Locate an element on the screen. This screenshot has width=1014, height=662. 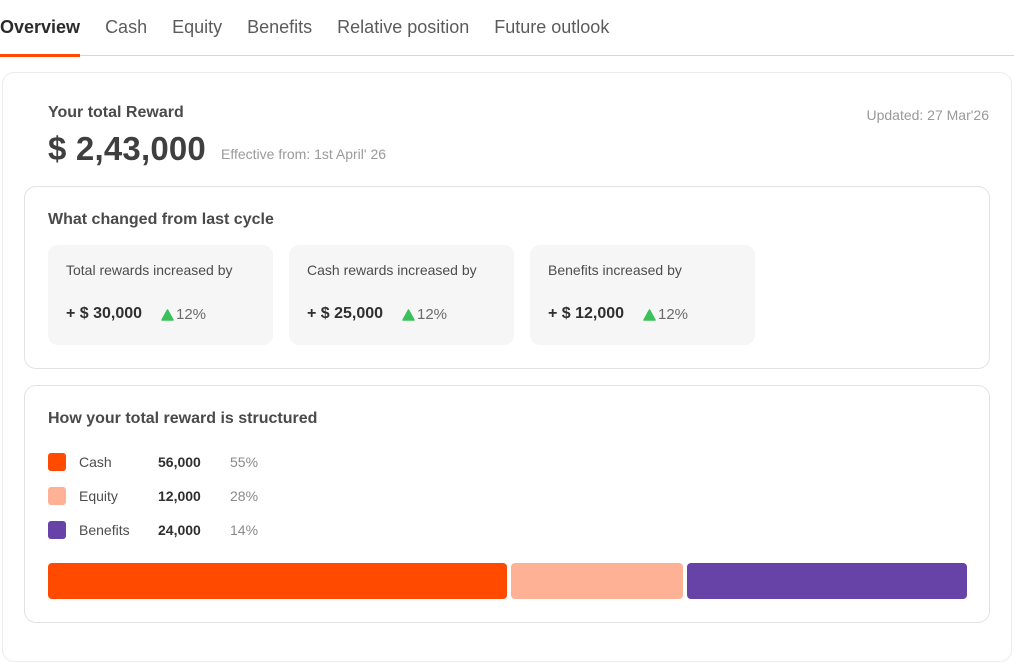
total-reward-label: Your total Reward is located at coordinates (116, 112).